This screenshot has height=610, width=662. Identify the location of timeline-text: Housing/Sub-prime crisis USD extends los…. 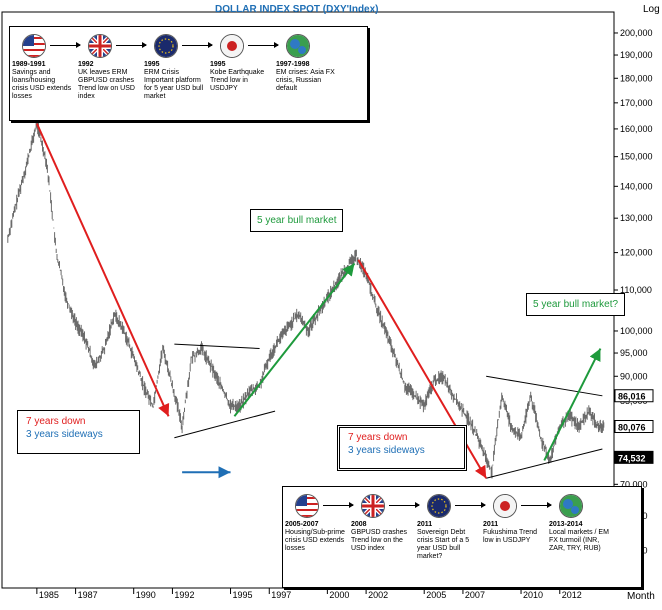
(315, 540).